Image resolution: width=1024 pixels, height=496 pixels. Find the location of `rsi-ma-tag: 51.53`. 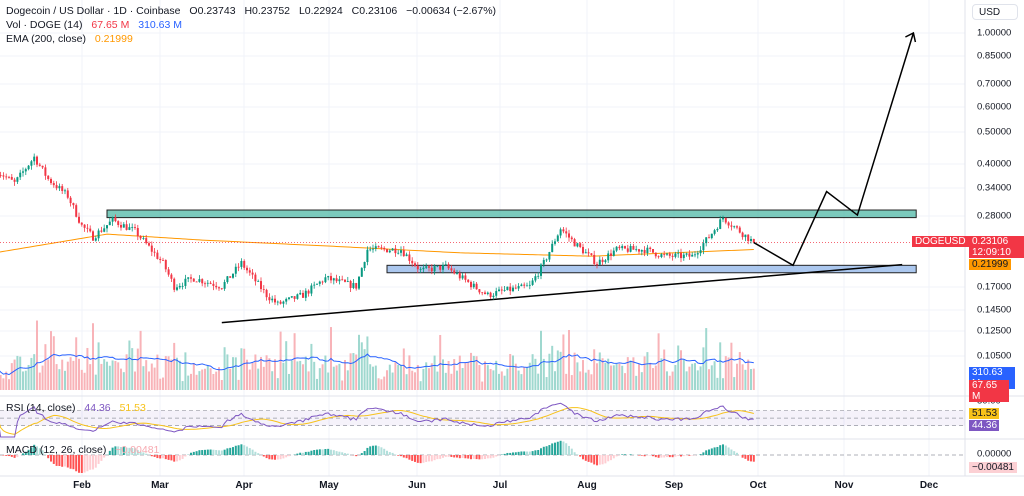

rsi-ma-tag: 51.53 is located at coordinates (984, 413).